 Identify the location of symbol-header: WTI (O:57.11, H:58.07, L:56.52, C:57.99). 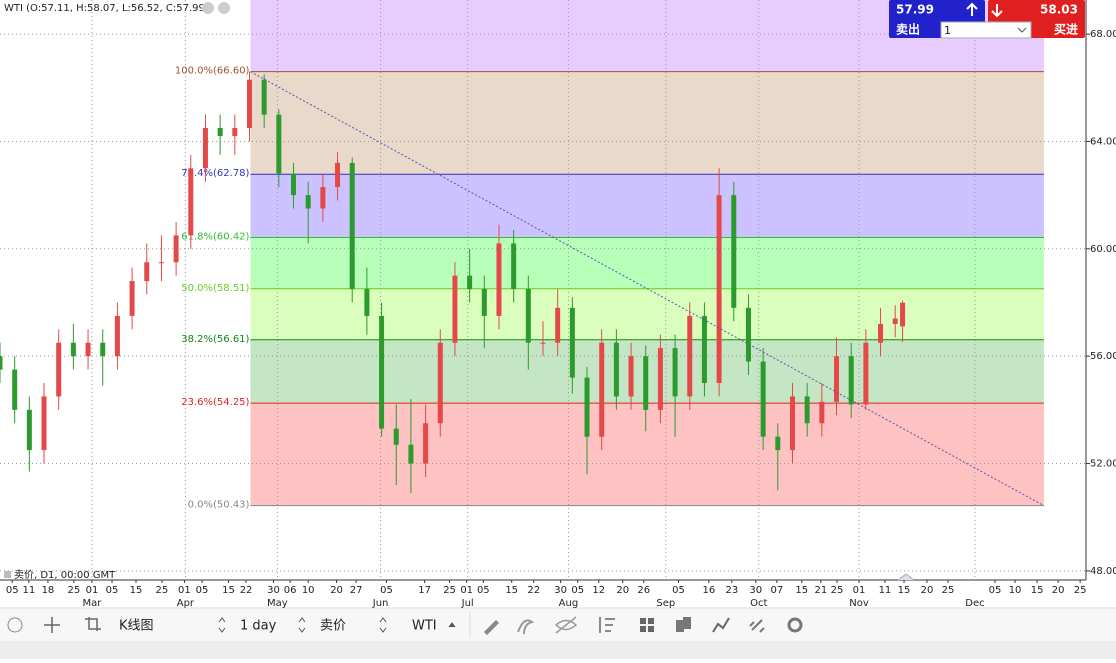
(106, 8).